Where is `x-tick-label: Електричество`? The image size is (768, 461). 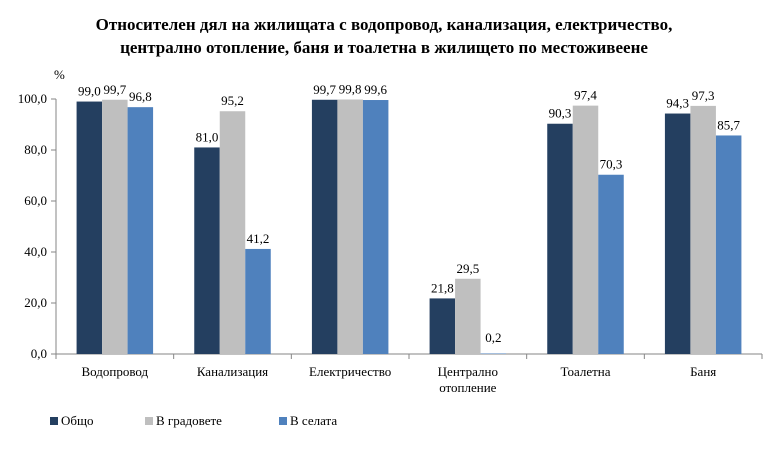 x-tick-label: Електричество is located at coordinates (350, 371).